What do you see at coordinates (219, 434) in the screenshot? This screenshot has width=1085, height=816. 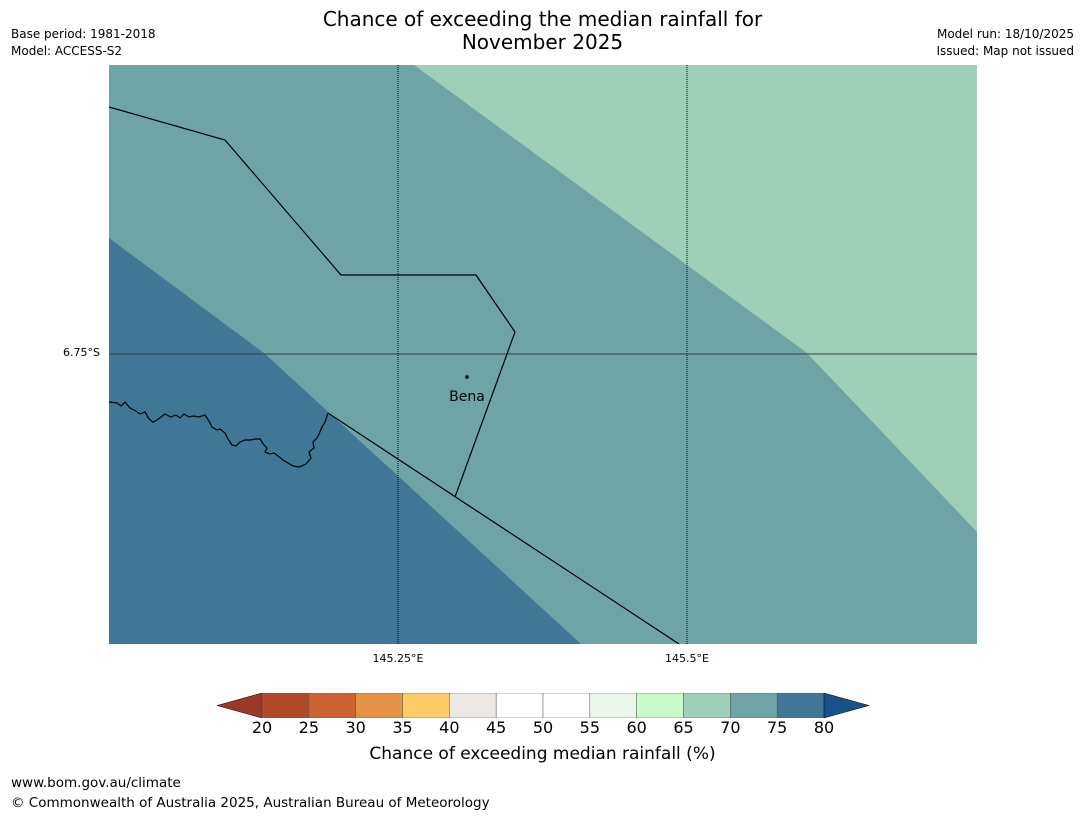 I see `coastline` at bounding box center [219, 434].